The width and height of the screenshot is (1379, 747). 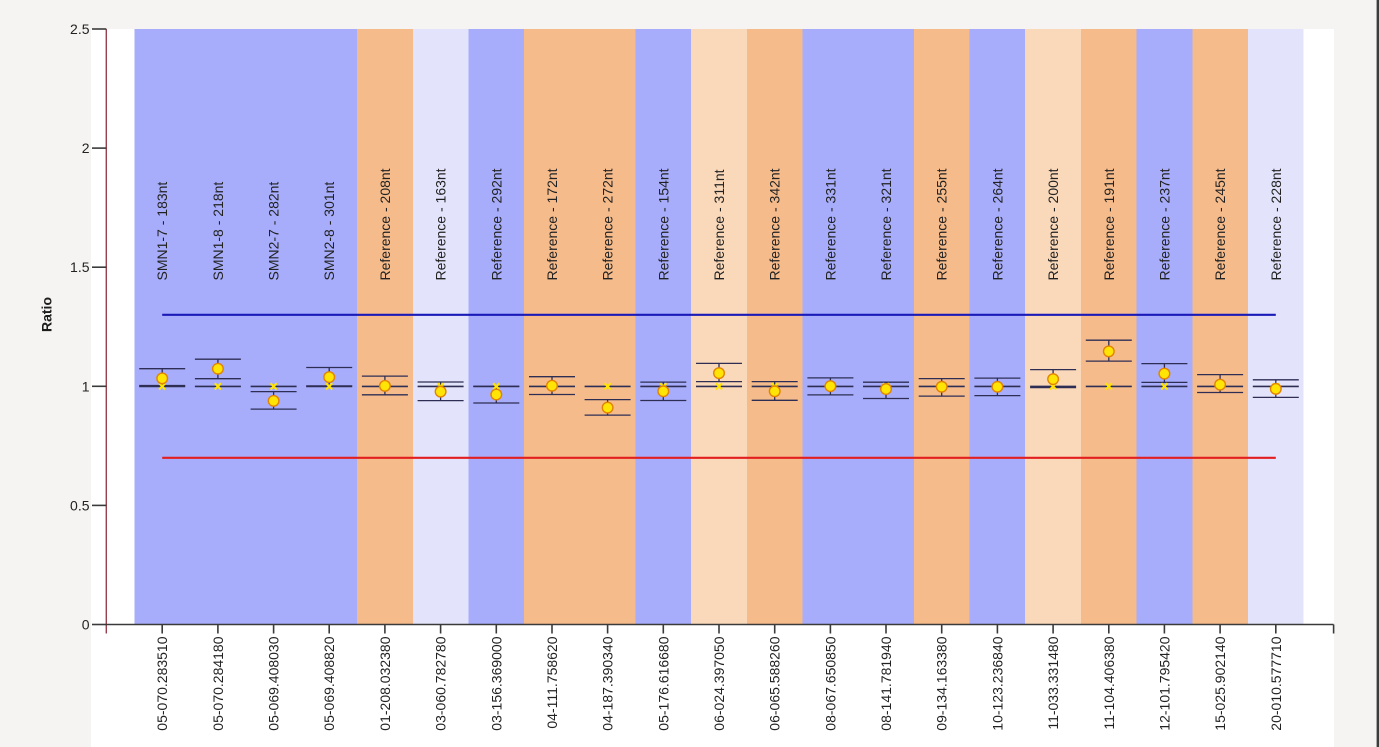 What do you see at coordinates (218, 683) in the screenshot?
I see `svg-text: 05-070.284180` at bounding box center [218, 683].